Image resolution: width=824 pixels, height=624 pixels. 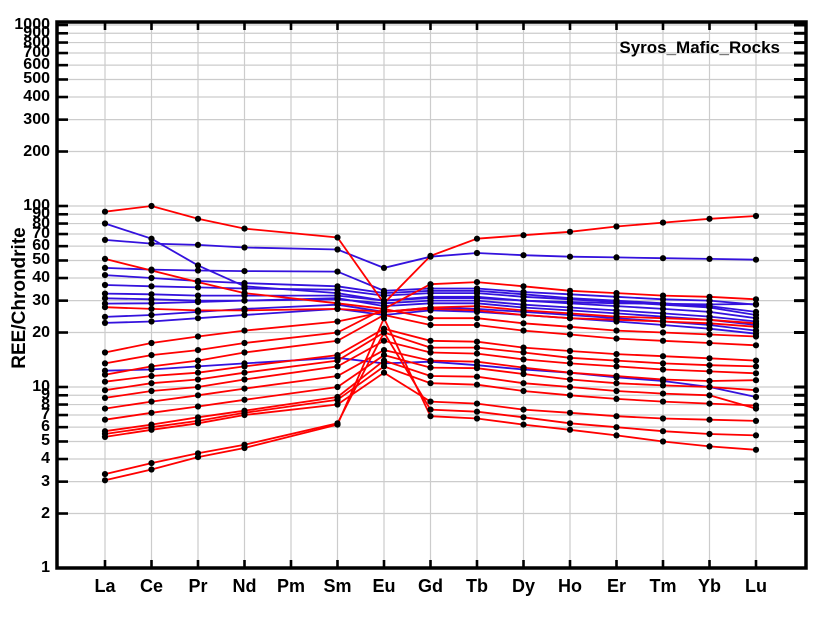 What do you see at coordinates (756, 586) in the screenshot?
I see `x-tick-label: Lu` at bounding box center [756, 586].